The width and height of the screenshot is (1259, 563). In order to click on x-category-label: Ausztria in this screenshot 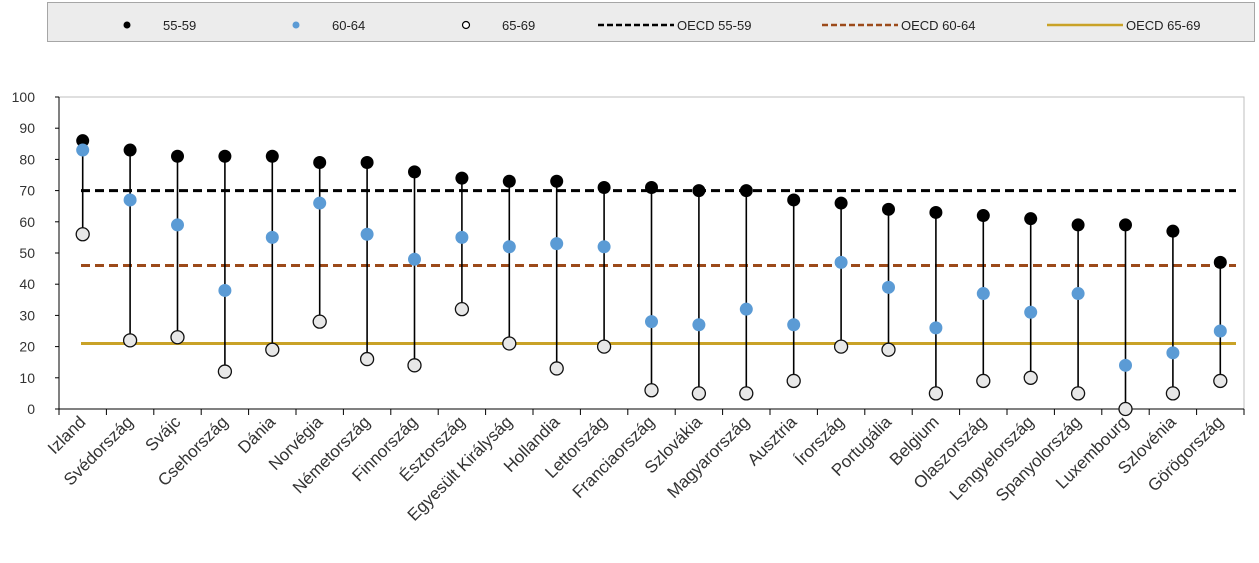, I will do `click(772, 440)`.